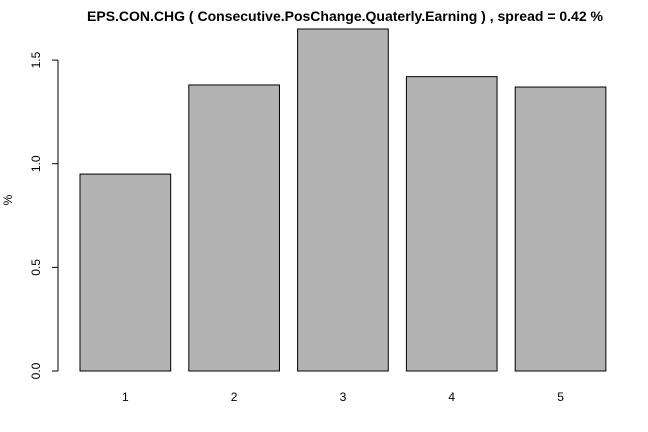 The image size is (648, 432). Describe the element at coordinates (36, 370) in the screenshot. I see `y-tick-label: 0.0` at that location.